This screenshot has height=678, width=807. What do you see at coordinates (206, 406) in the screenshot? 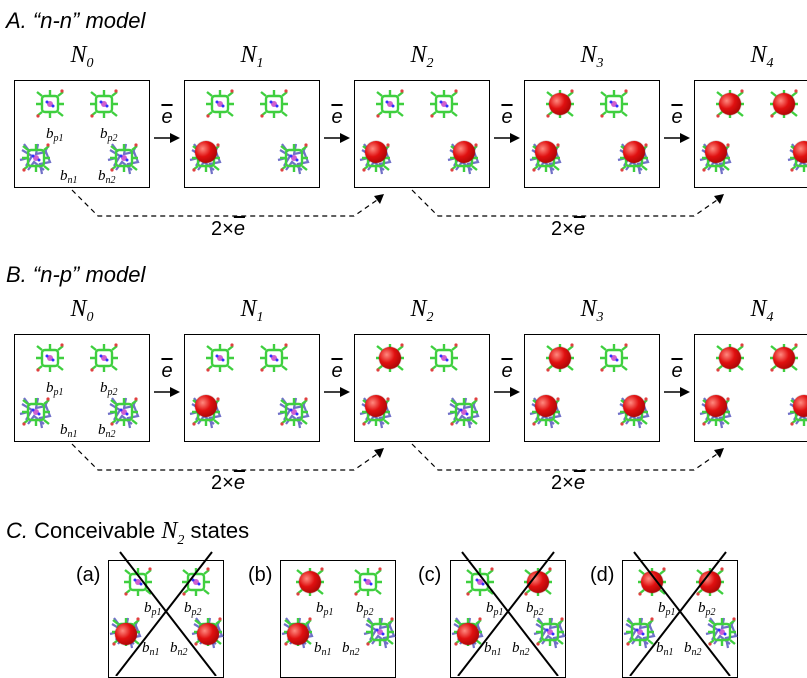
I see `row-b-box-1-electron-n1` at bounding box center [206, 406].